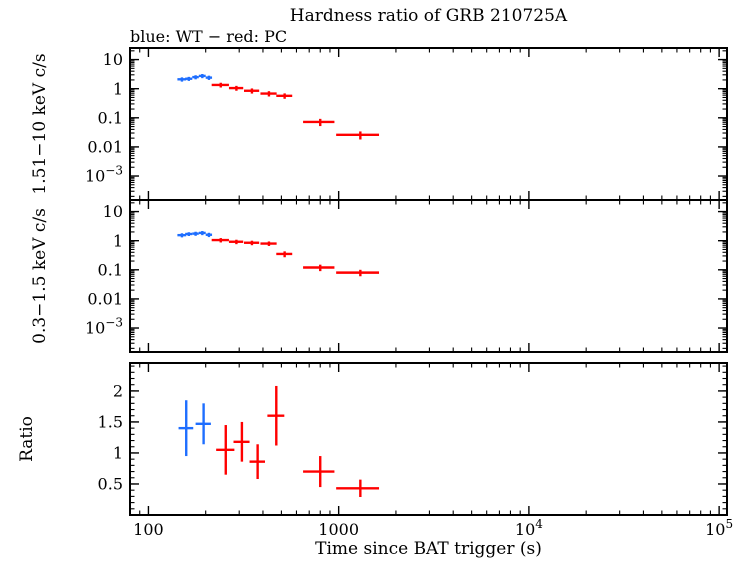 This screenshot has width=752, height=566. I want to click on x-tick-label: 1000, so click(338, 529).